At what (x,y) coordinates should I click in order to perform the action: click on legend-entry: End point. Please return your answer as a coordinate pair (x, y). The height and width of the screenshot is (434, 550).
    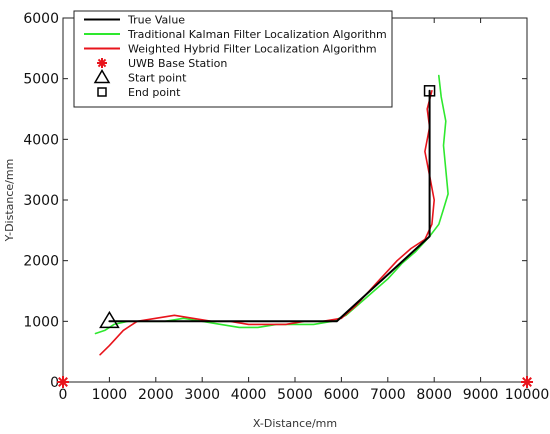
    Looking at the image, I should click on (139, 92).